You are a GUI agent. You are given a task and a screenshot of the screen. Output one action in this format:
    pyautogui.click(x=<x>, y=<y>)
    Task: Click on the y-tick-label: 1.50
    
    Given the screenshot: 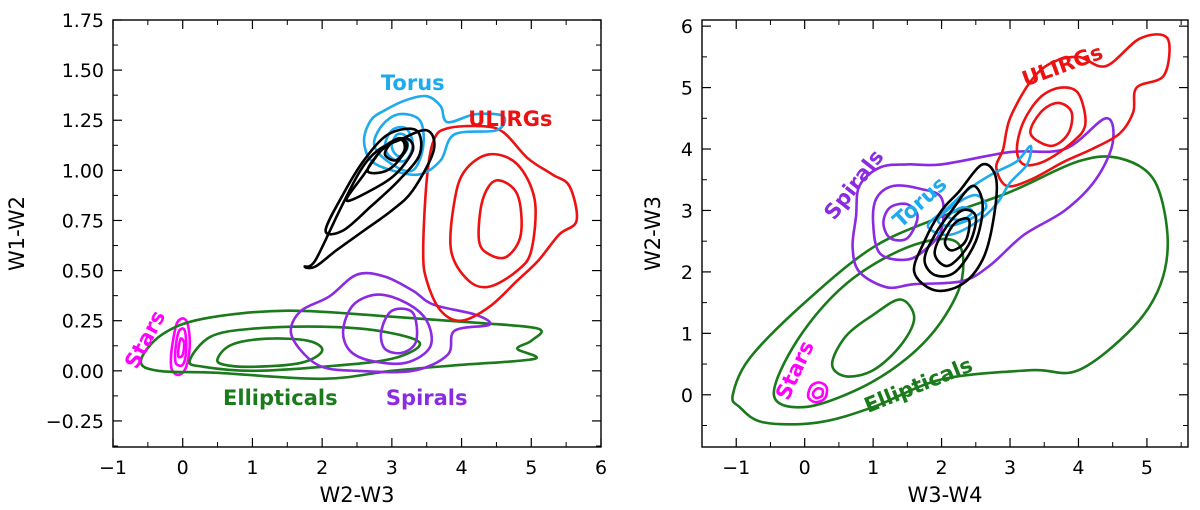 What is the action you would take?
    pyautogui.click(x=83, y=71)
    